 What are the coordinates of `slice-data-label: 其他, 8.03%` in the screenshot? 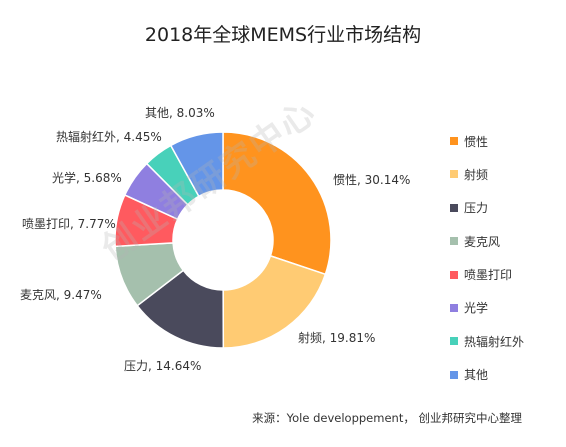 It's located at (180, 113).